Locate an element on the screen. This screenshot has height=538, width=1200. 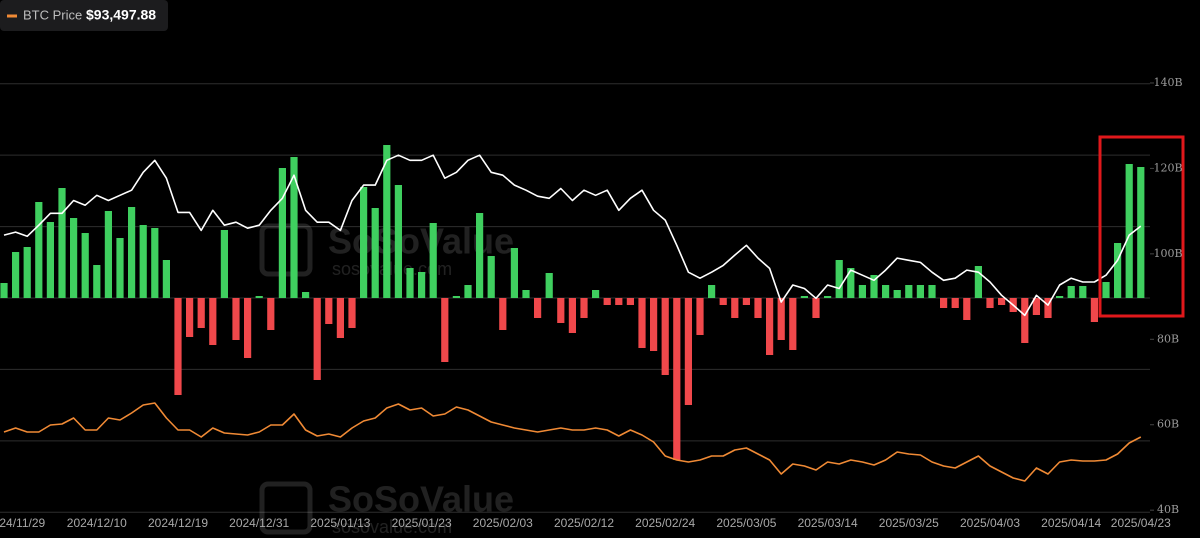
x-tick-label: 2024/12/19 is located at coordinates (178, 523).